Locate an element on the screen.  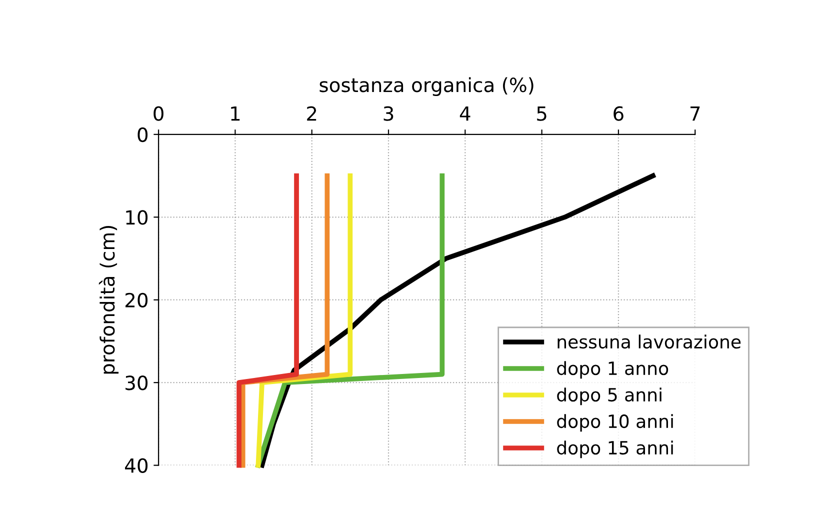
x-tick-label: 1 is located at coordinates (235, 113).